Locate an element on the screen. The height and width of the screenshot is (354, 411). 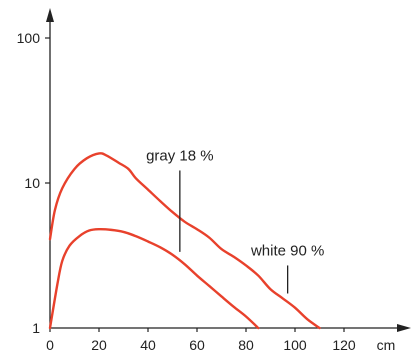
y-axis-arrow is located at coordinates (50, 15).